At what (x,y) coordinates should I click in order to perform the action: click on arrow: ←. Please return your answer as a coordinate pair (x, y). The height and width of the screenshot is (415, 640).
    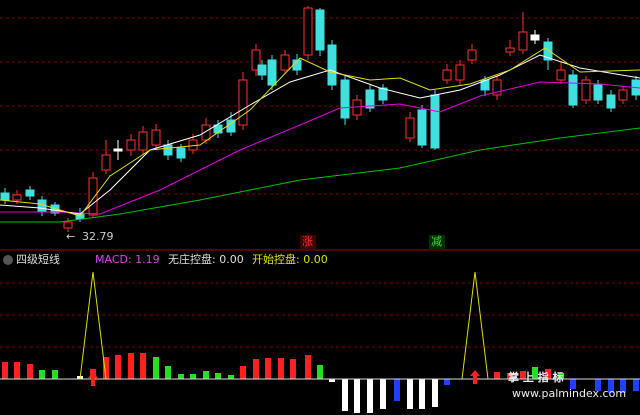
    Looking at the image, I should click on (70, 236).